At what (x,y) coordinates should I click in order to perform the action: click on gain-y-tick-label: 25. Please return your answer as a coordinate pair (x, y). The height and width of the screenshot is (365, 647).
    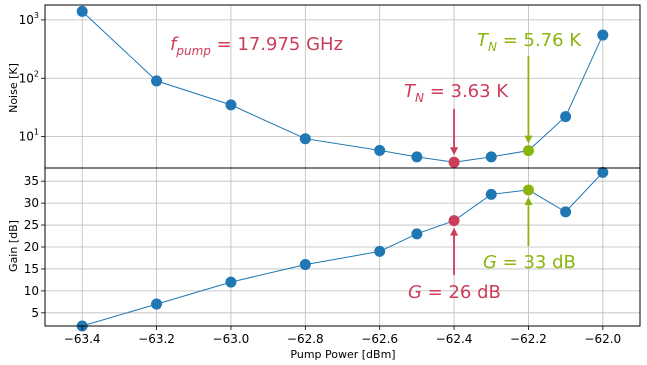
    Looking at the image, I should click on (31, 225).